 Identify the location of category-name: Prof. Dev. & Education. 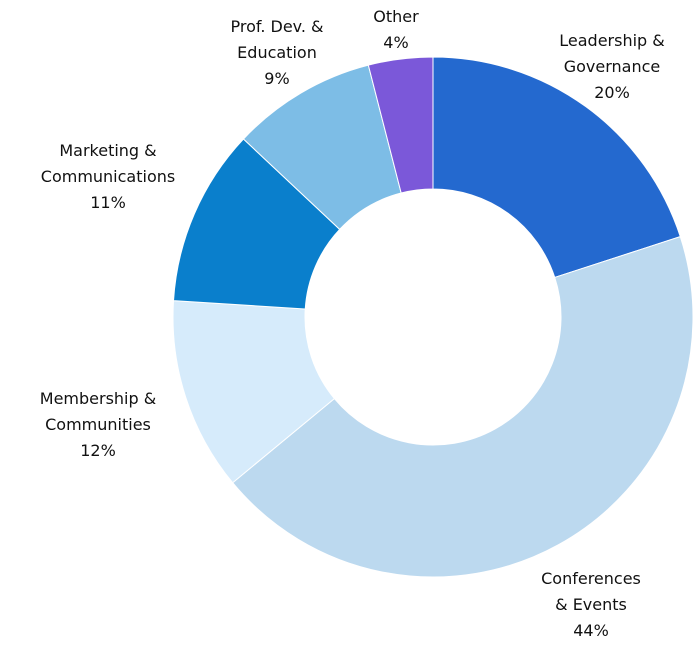
(277, 39).